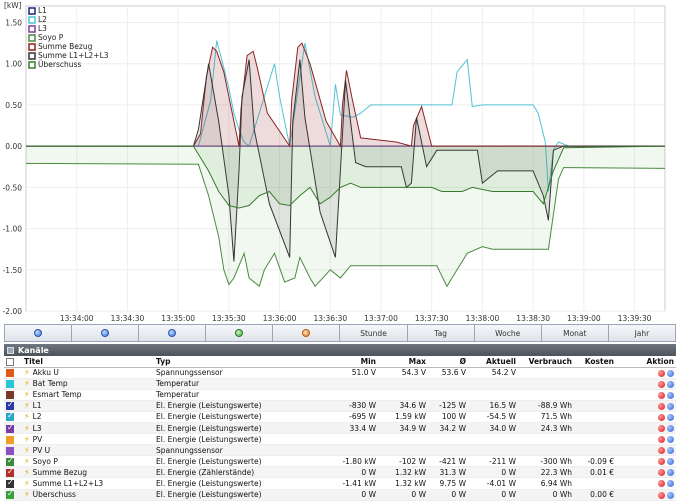 The image size is (678, 501). I want to click on col-verbrauch: Verbrauch, so click(546, 362).